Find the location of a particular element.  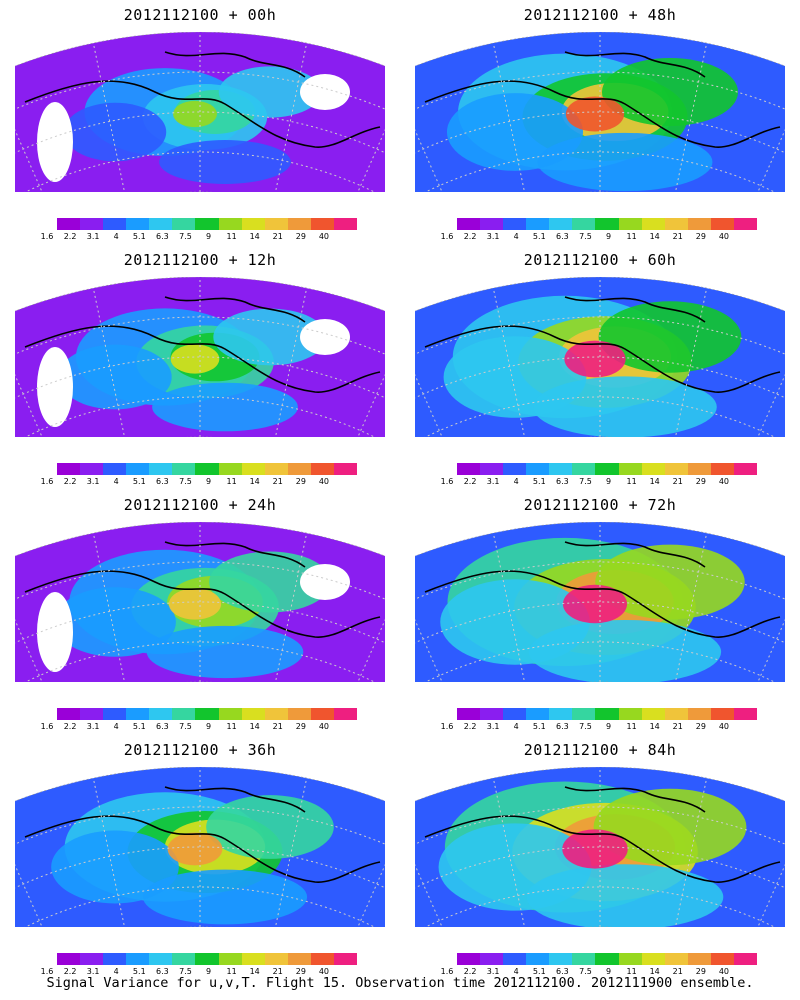

panel-title: 2012112100 + 12h is located at coordinates (200, 260).